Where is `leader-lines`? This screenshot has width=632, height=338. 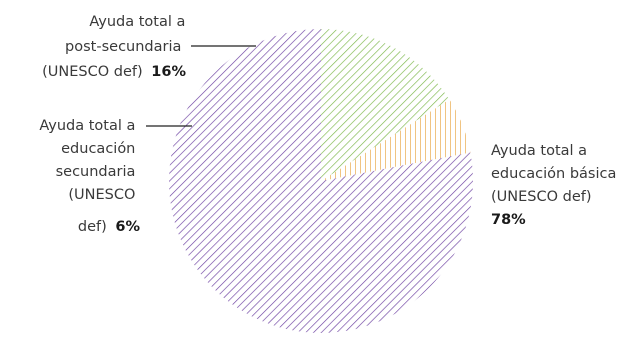 leader-lines is located at coordinates (201, 86).